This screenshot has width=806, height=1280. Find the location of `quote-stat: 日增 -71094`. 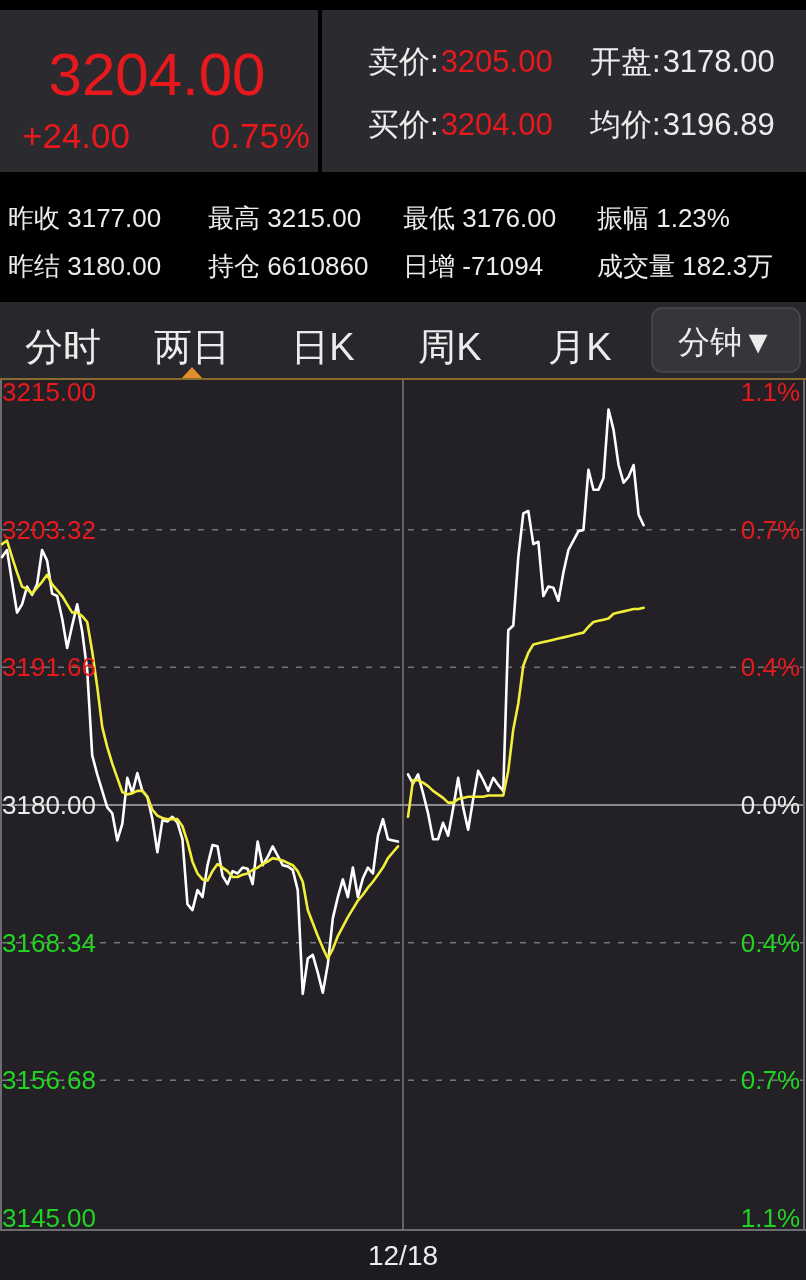

quote-stat: 日增 -71094 is located at coordinates (473, 266).